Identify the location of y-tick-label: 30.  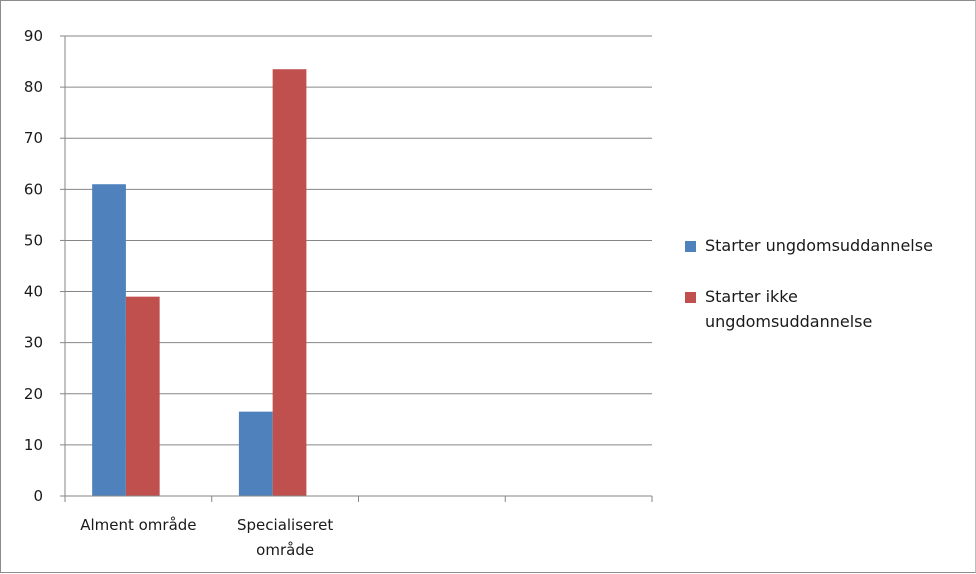
(33, 343).